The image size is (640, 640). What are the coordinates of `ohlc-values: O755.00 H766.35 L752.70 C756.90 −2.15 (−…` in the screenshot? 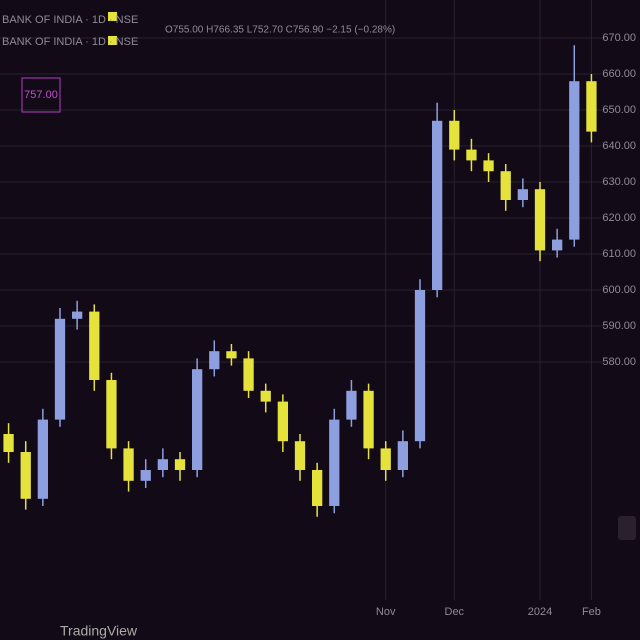 It's located at (280, 30).